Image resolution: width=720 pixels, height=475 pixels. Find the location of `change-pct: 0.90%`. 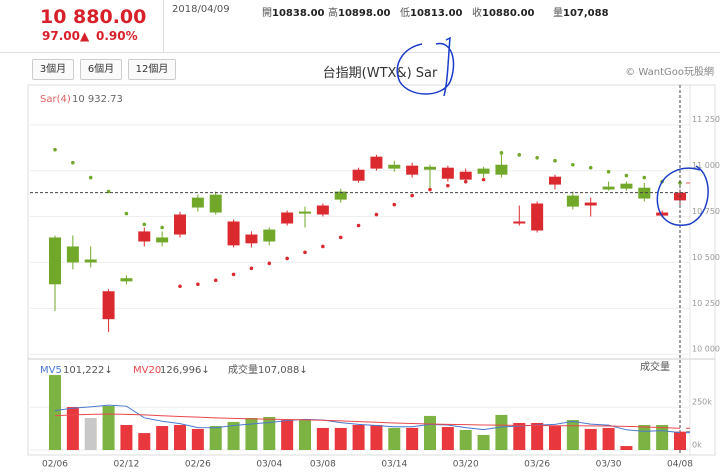

change-pct: 0.90% is located at coordinates (117, 36).